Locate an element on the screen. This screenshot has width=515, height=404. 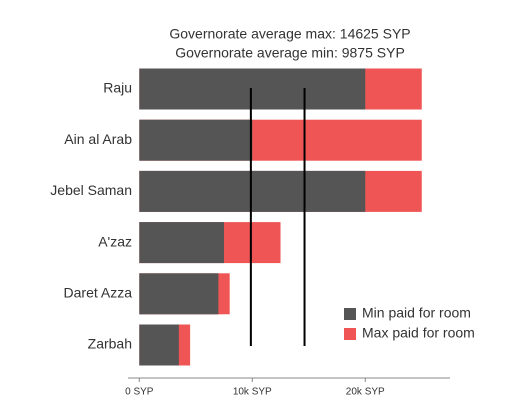
annotation: Governorate average max: 14625 SYP is located at coordinates (289, 34).